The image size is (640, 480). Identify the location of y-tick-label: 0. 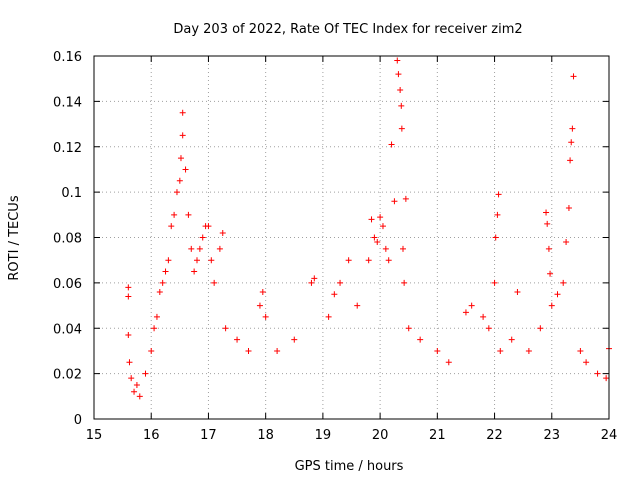
(78, 420).